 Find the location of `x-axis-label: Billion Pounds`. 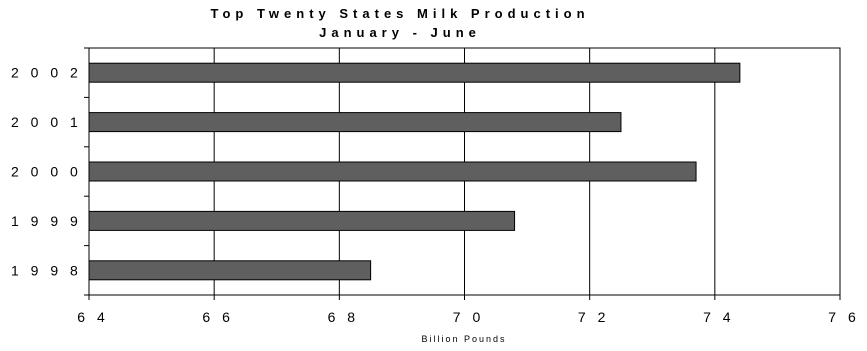

x-axis-label: Billion Pounds is located at coordinates (463, 339).